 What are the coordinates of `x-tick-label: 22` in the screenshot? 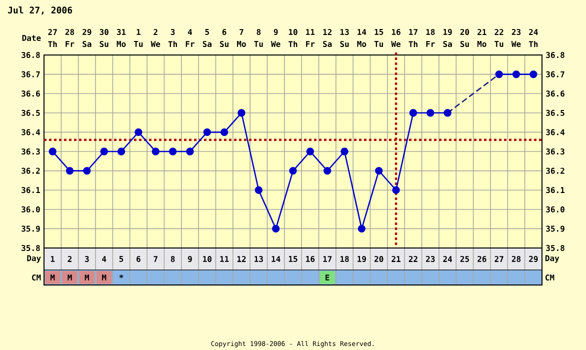 It's located at (413, 259).